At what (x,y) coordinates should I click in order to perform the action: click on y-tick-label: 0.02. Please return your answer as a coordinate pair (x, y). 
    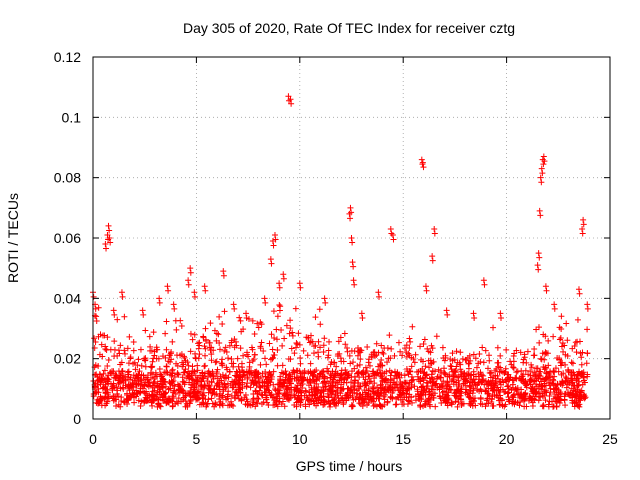
    Looking at the image, I should click on (67, 359).